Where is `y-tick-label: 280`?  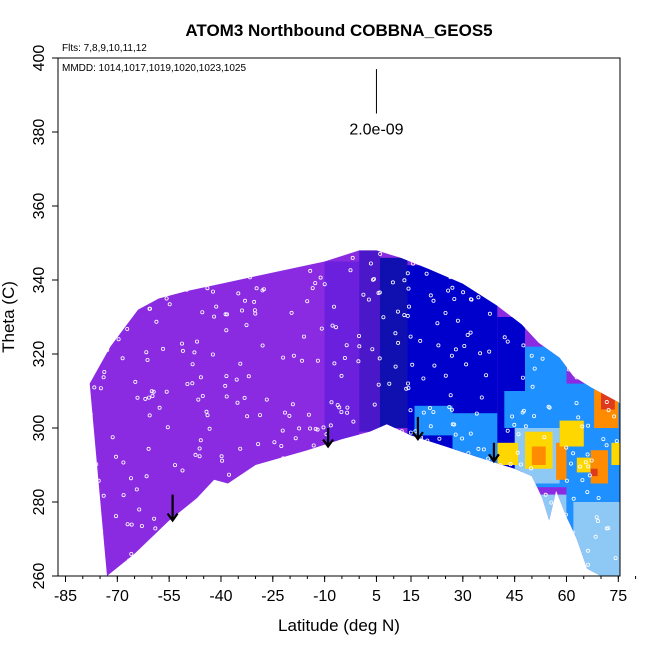
y-tick-label: 280 is located at coordinates (39, 502).